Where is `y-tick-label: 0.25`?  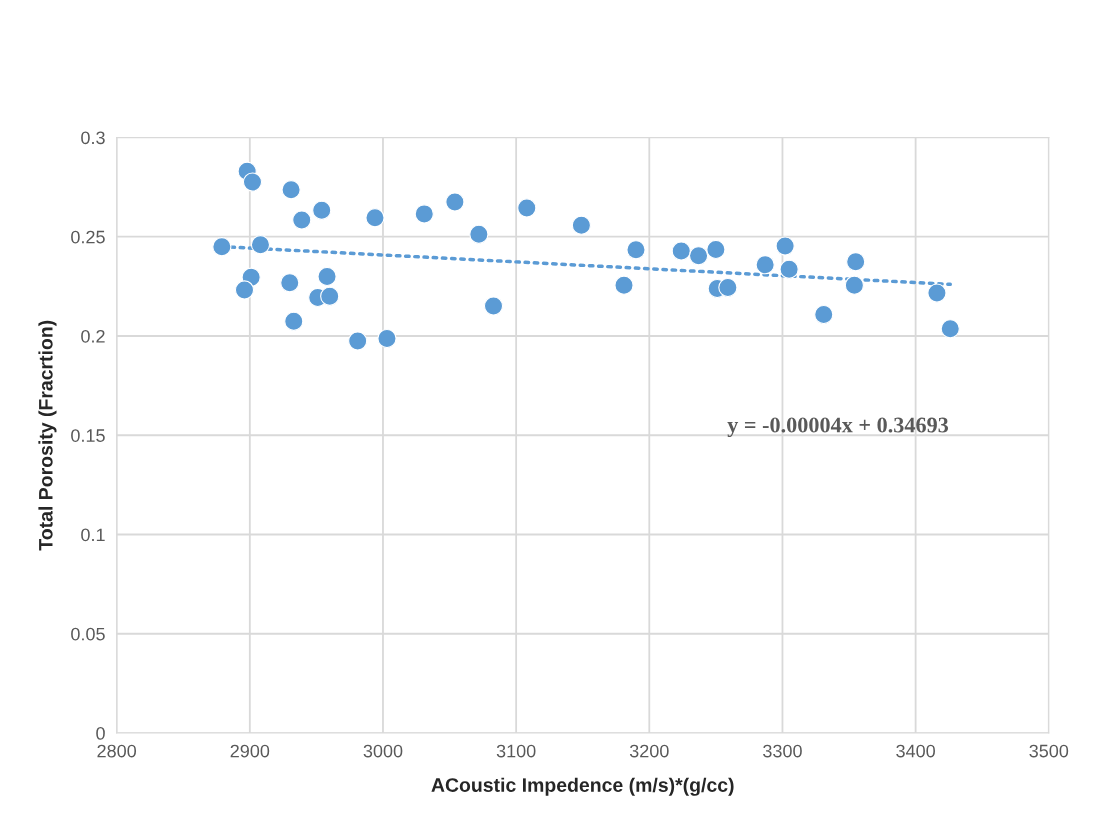 y-tick-label: 0.25 is located at coordinates (88, 237).